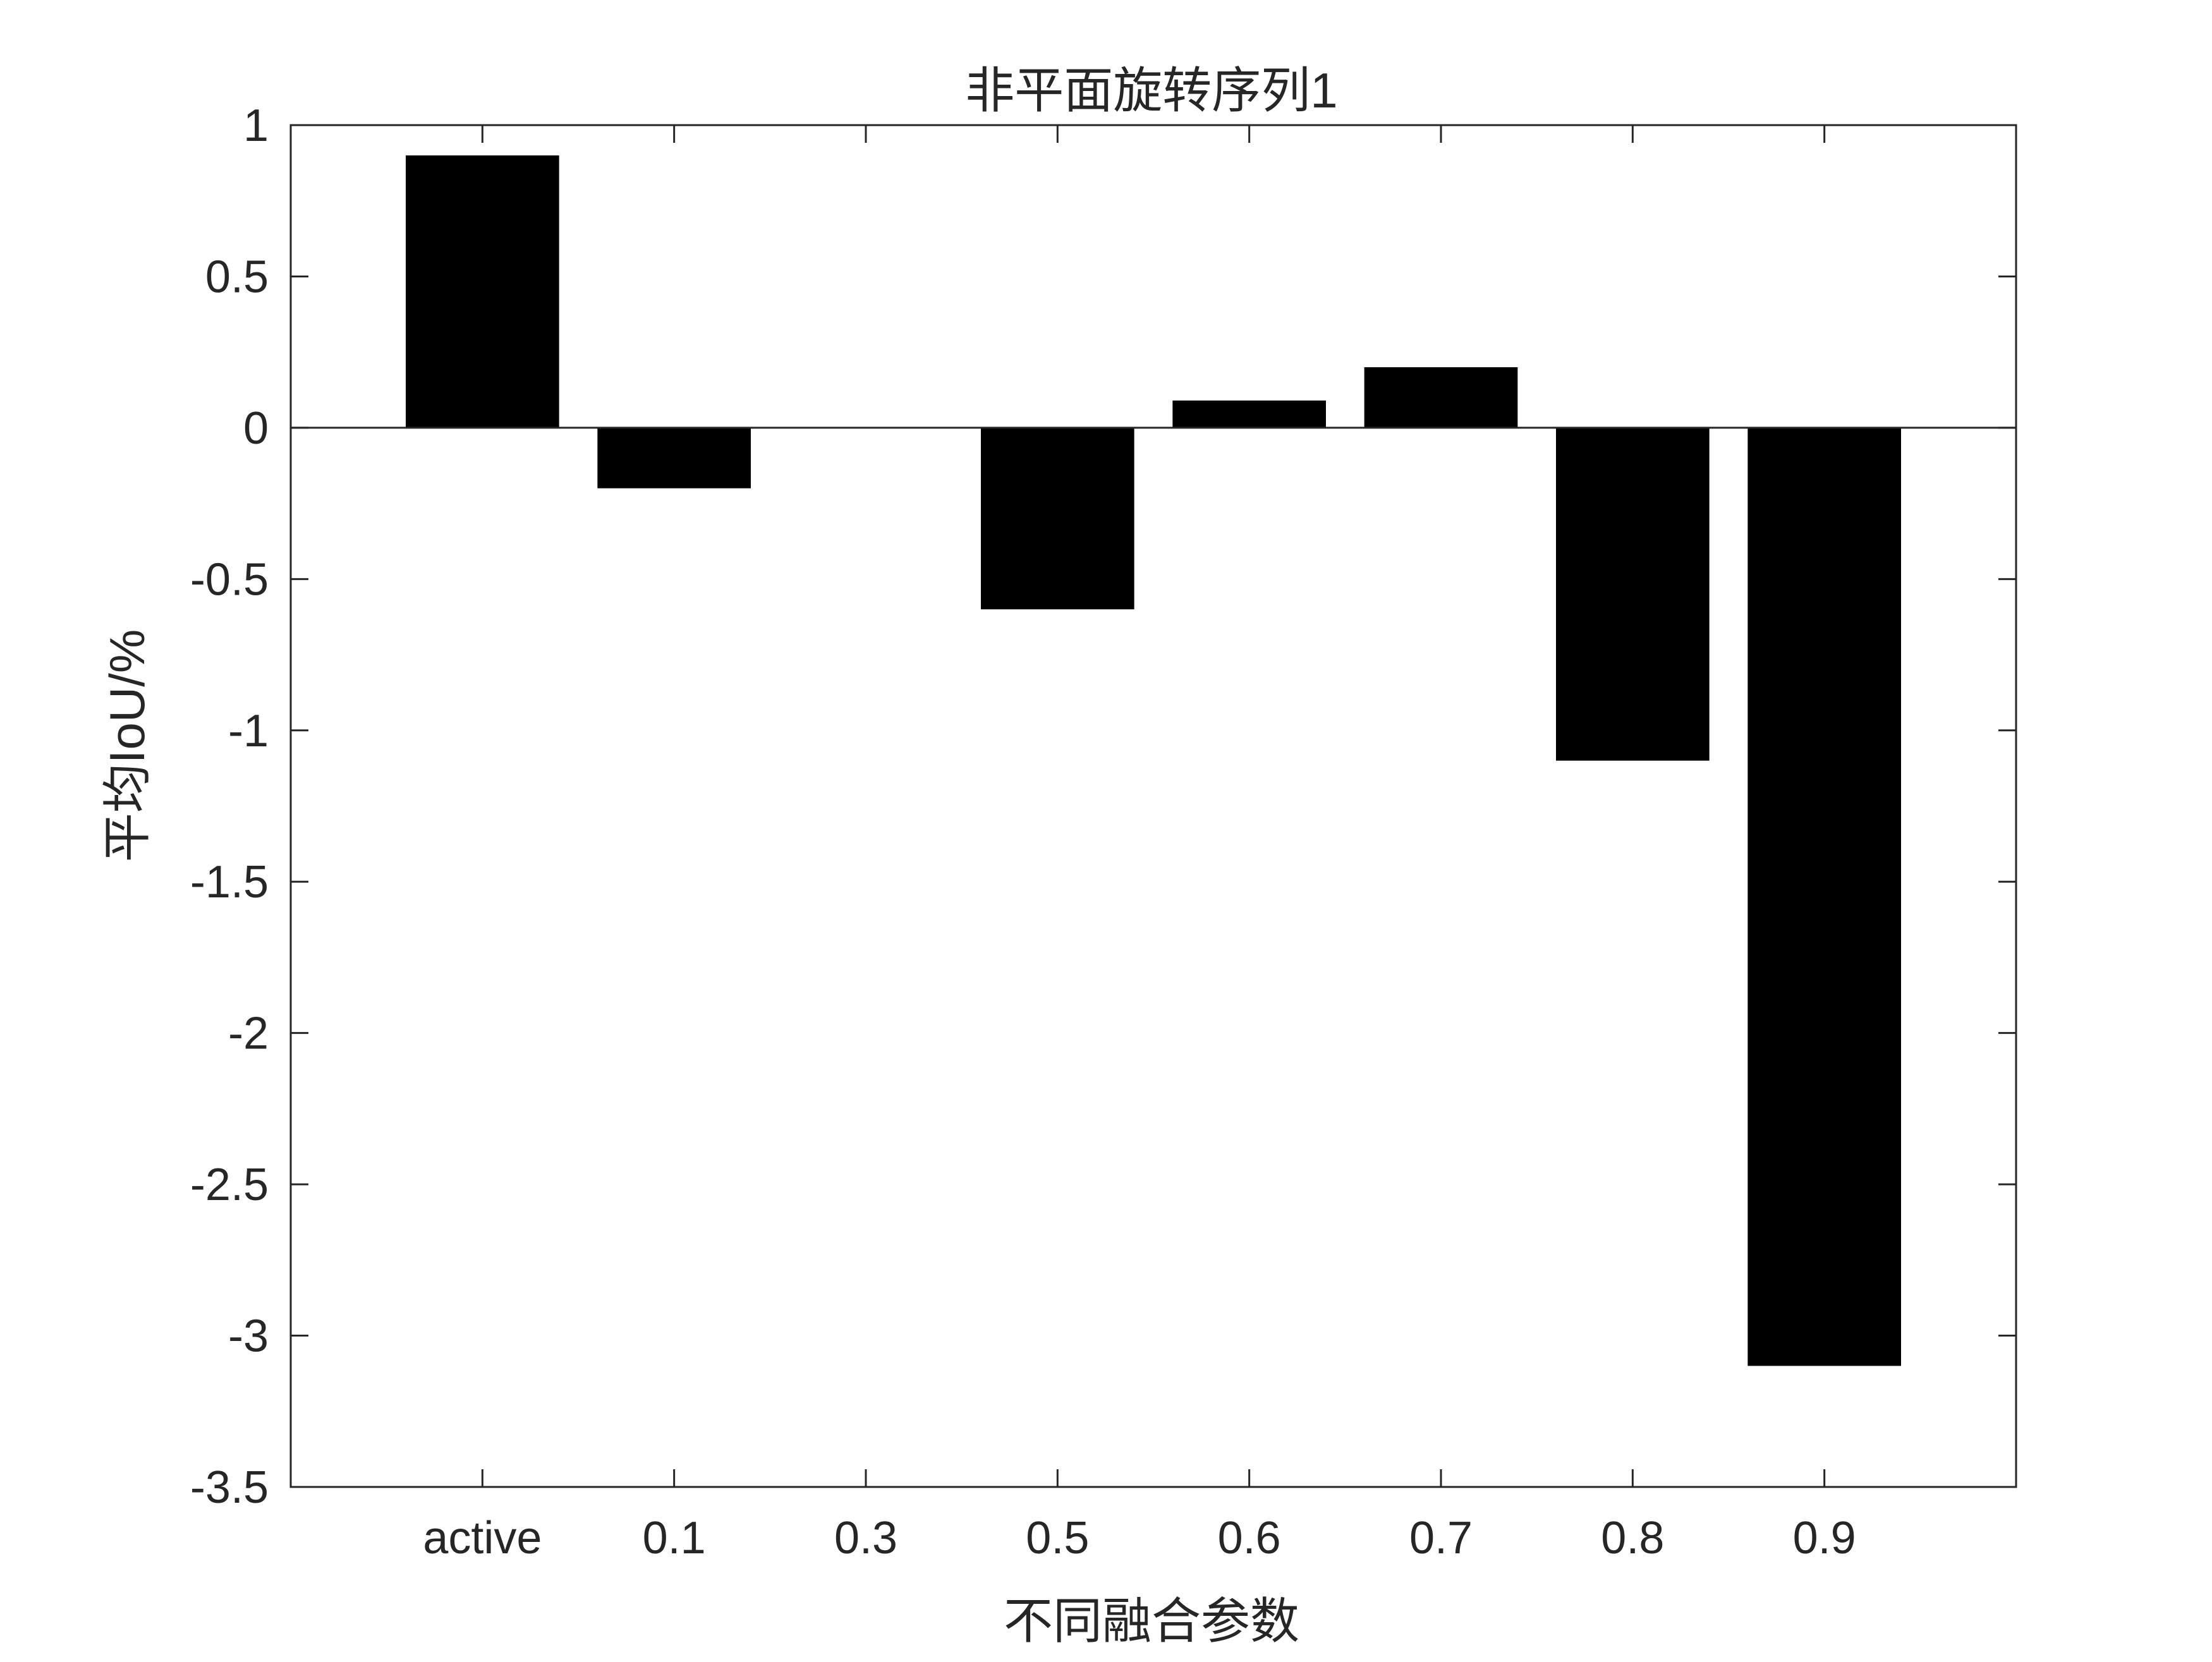 This screenshot has width=2212, height=1662. I want to click on x-axis-title: 不同融合参数, so click(1151, 1621).